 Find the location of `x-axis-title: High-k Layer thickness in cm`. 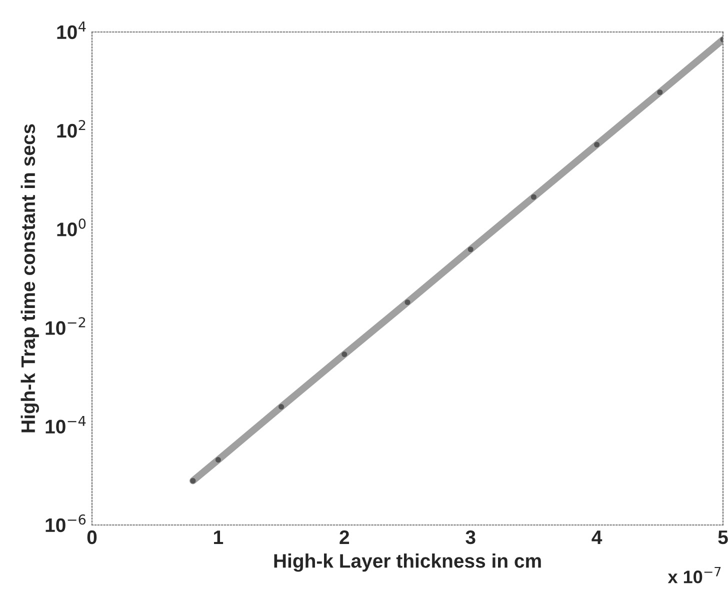

x-axis-title: High-k Layer thickness in cm is located at coordinates (407, 563).